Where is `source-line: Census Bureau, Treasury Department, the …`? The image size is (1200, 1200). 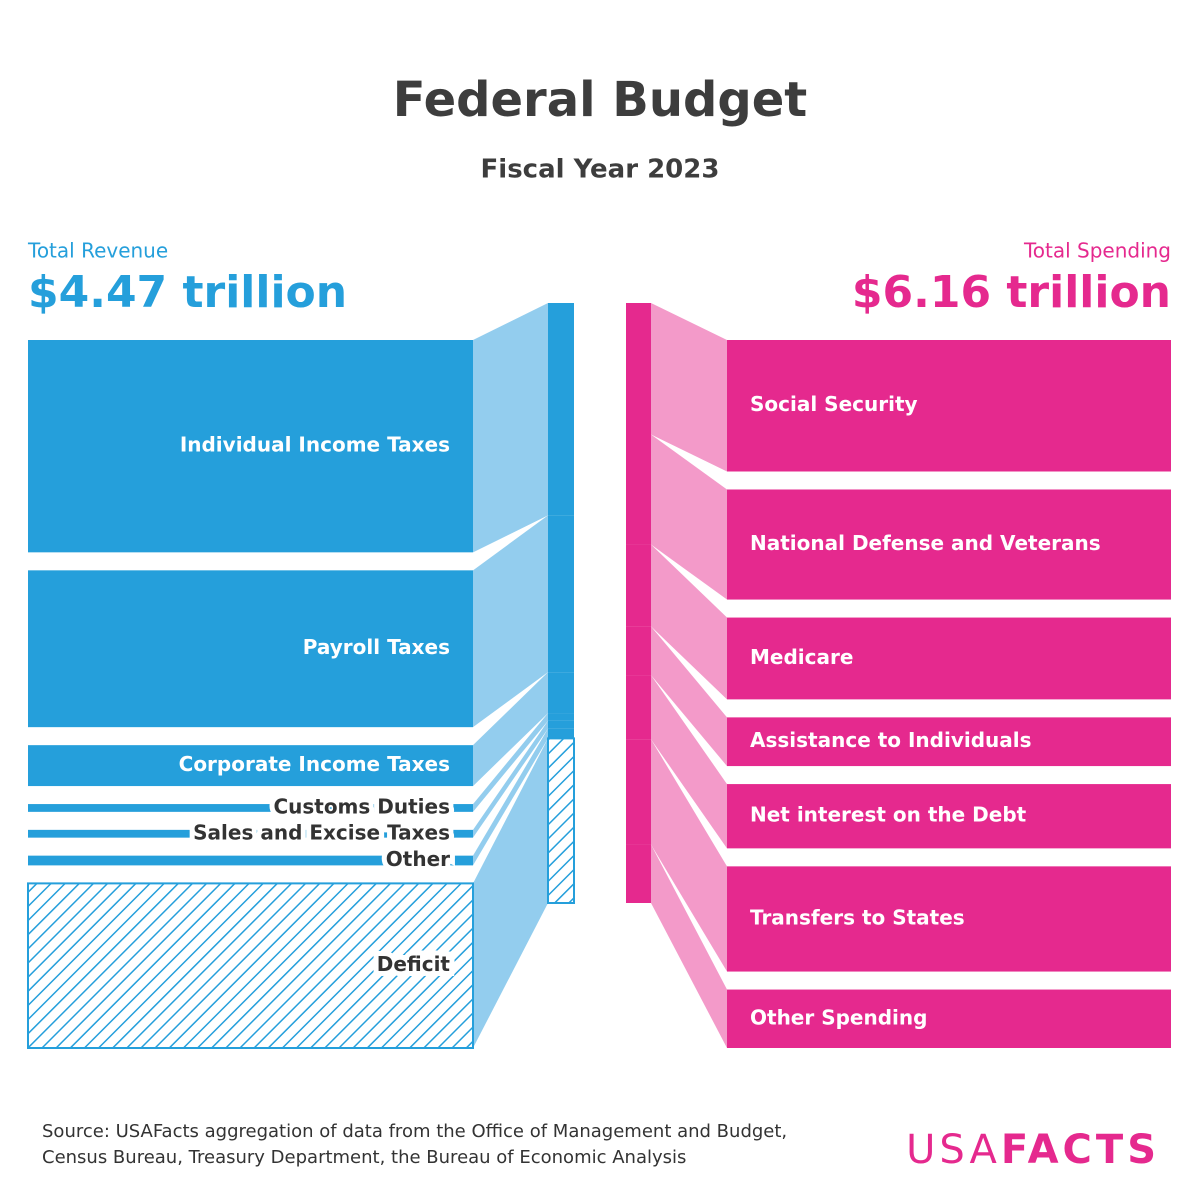
source-line: Census Bureau, Treasury Department, the … is located at coordinates (364, 1157).